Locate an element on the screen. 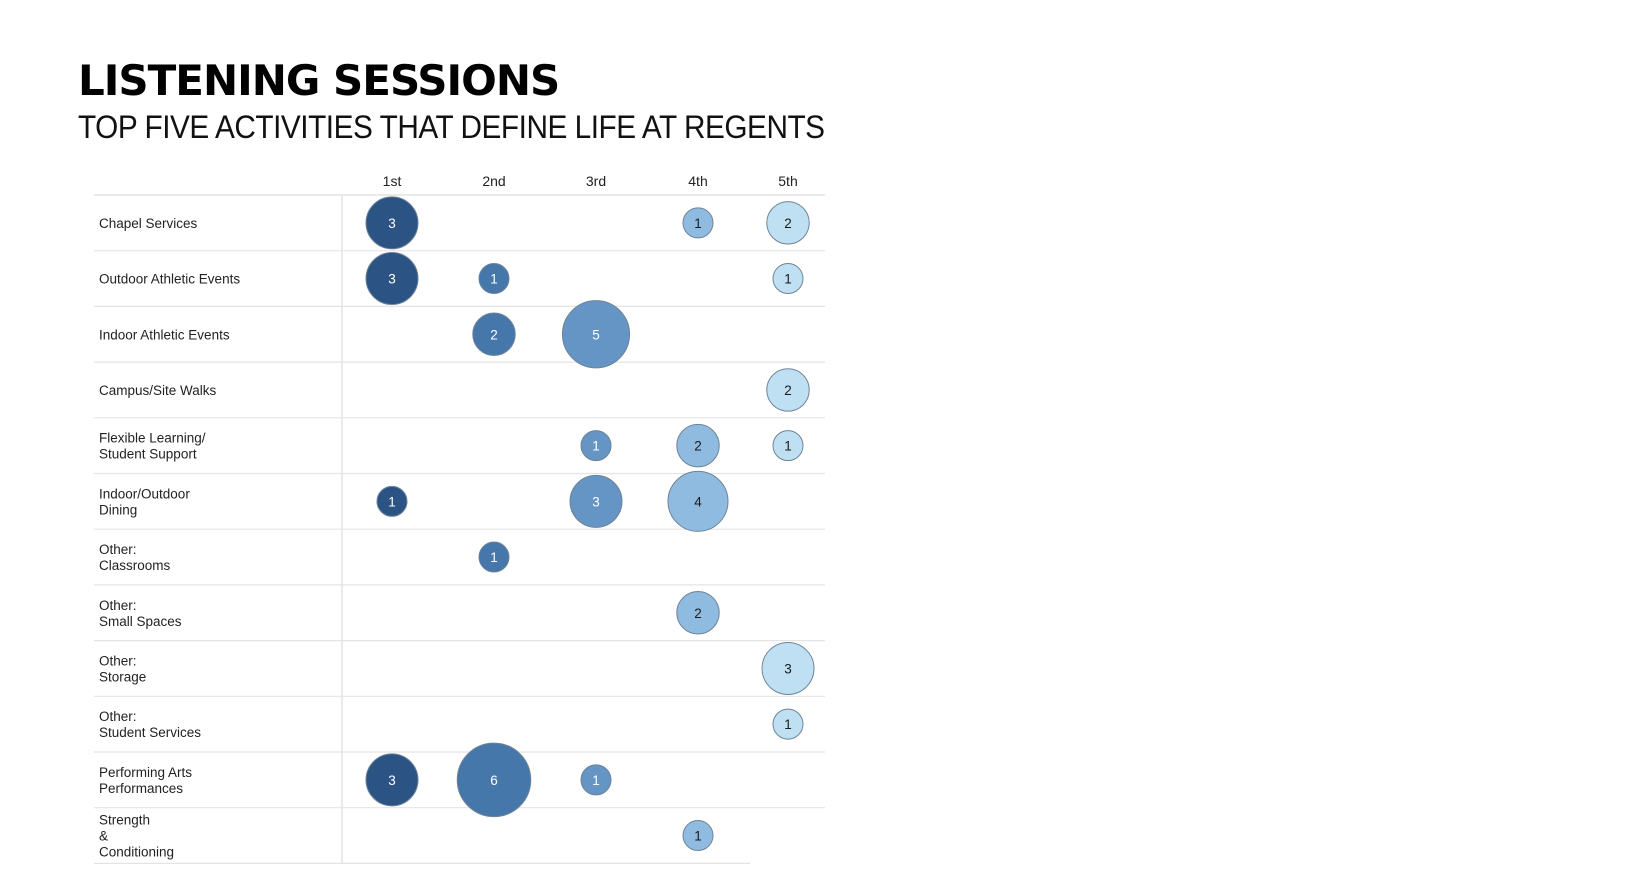 Image resolution: width=1646 pixels, height=888 pixels. bubble: 6 is located at coordinates (494, 780).